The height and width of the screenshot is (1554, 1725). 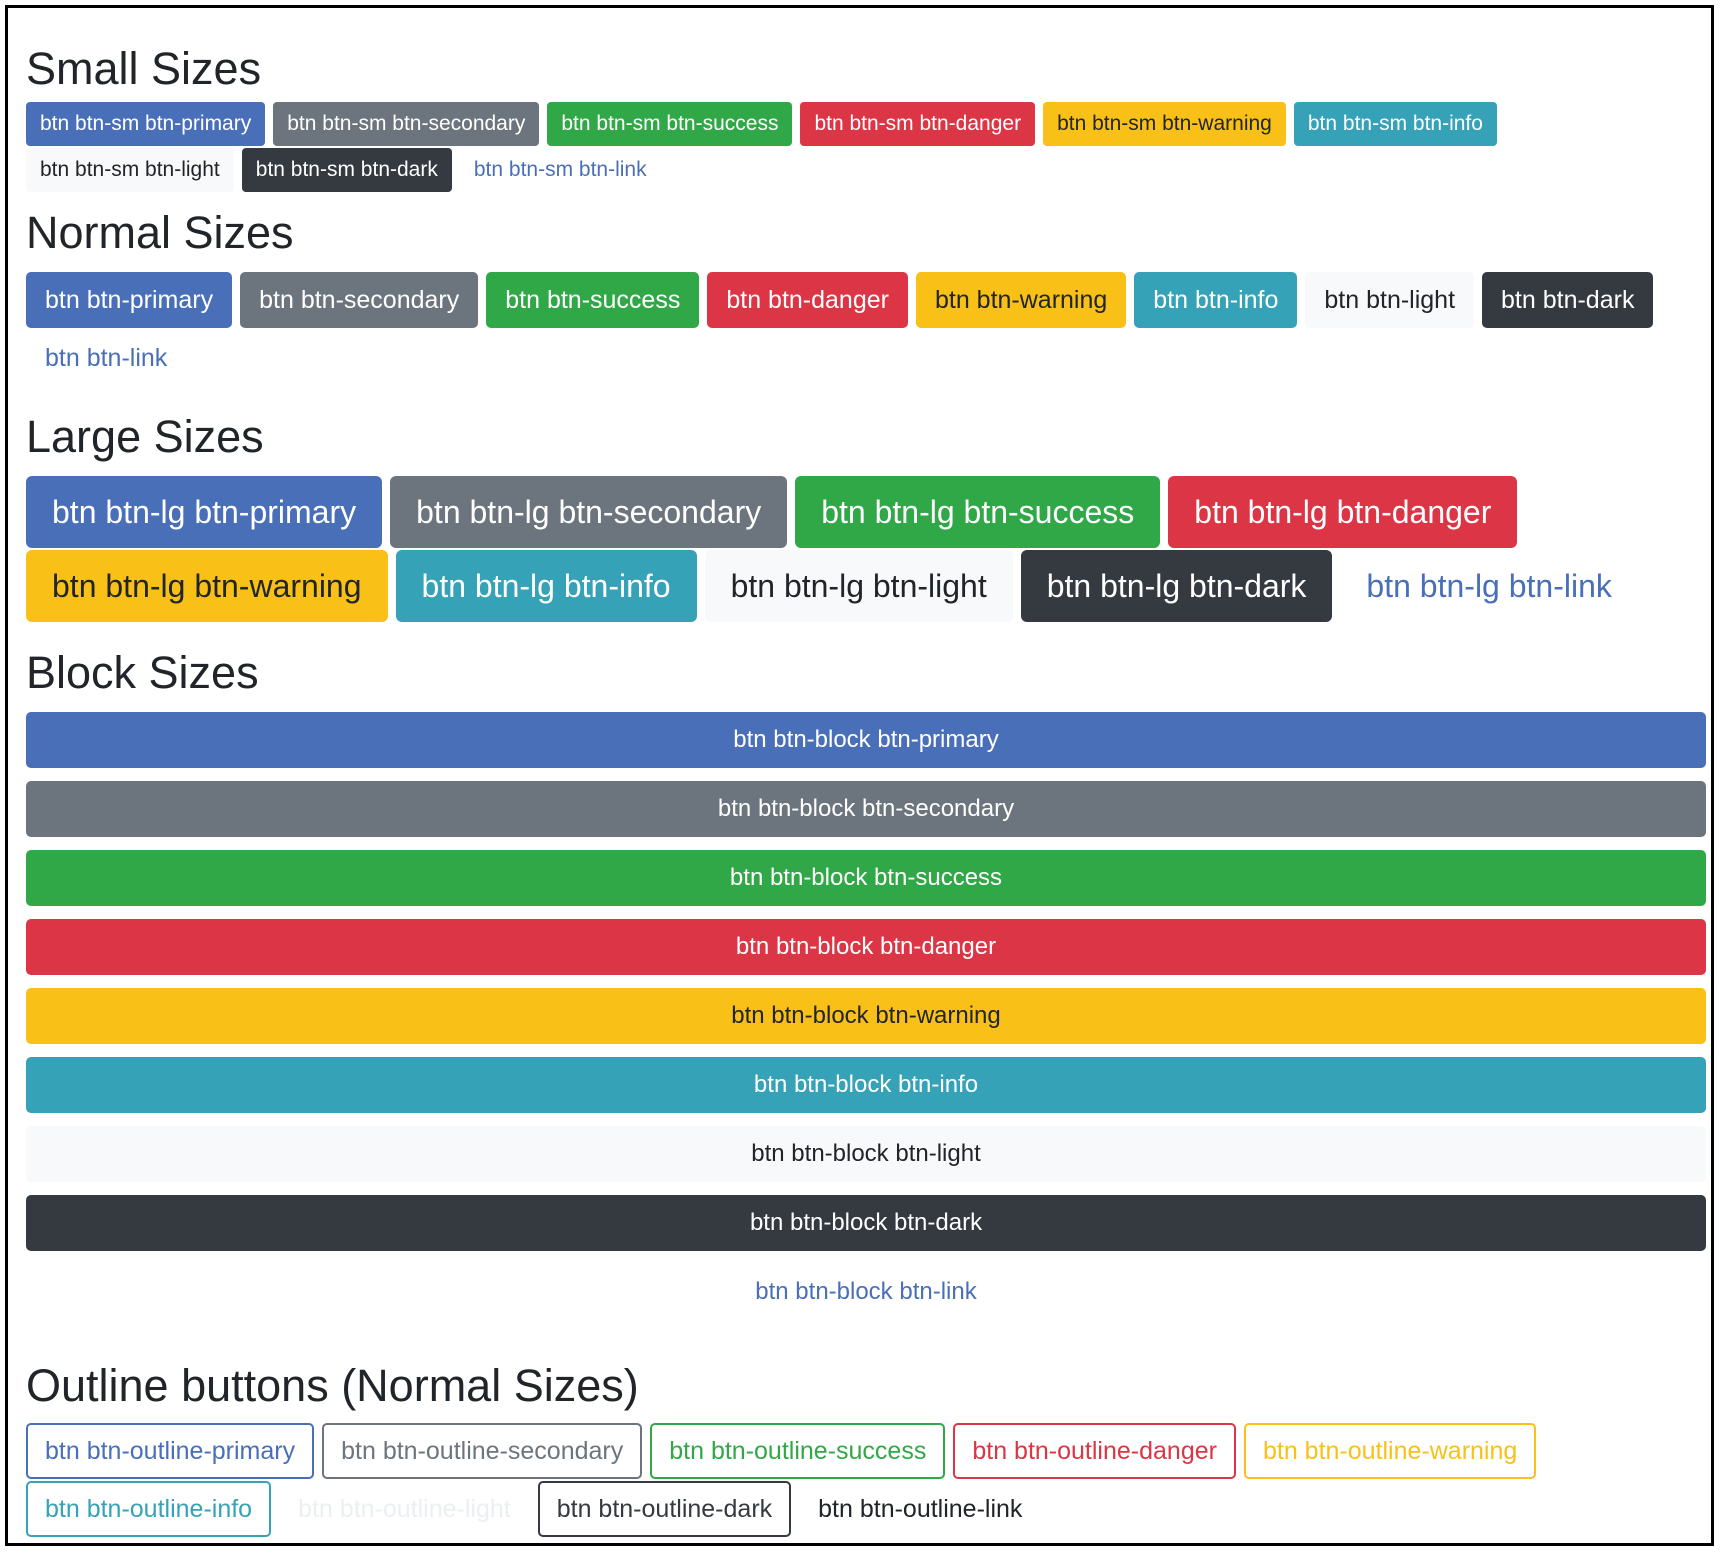 I want to click on btn-sm-dark: btn btn-sm btn-dark, so click(x=346, y=170).